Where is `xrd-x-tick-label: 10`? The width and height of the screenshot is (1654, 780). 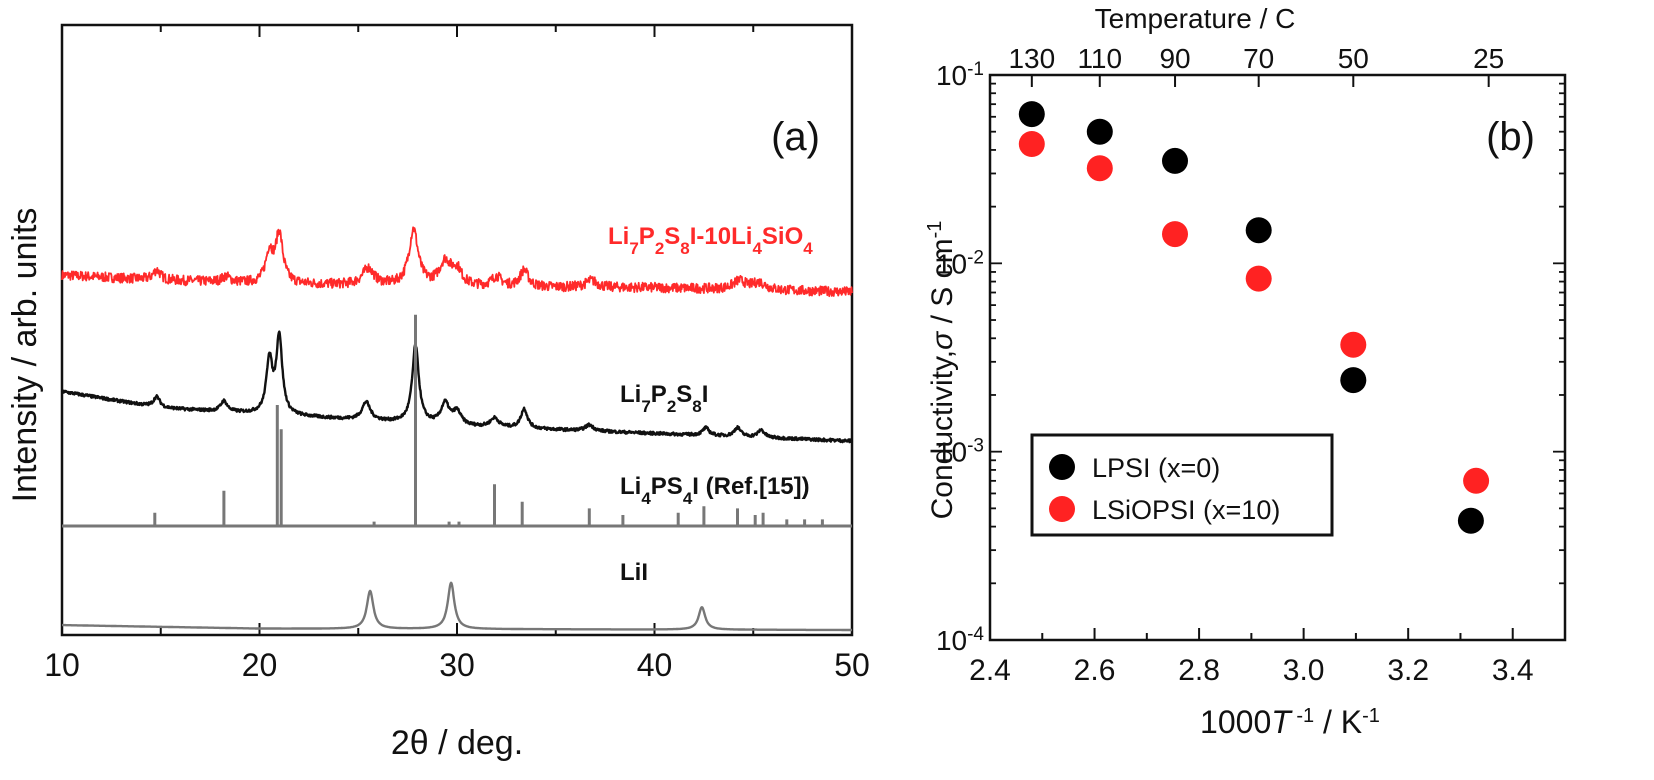 xrd-x-tick-label: 10 is located at coordinates (62, 665).